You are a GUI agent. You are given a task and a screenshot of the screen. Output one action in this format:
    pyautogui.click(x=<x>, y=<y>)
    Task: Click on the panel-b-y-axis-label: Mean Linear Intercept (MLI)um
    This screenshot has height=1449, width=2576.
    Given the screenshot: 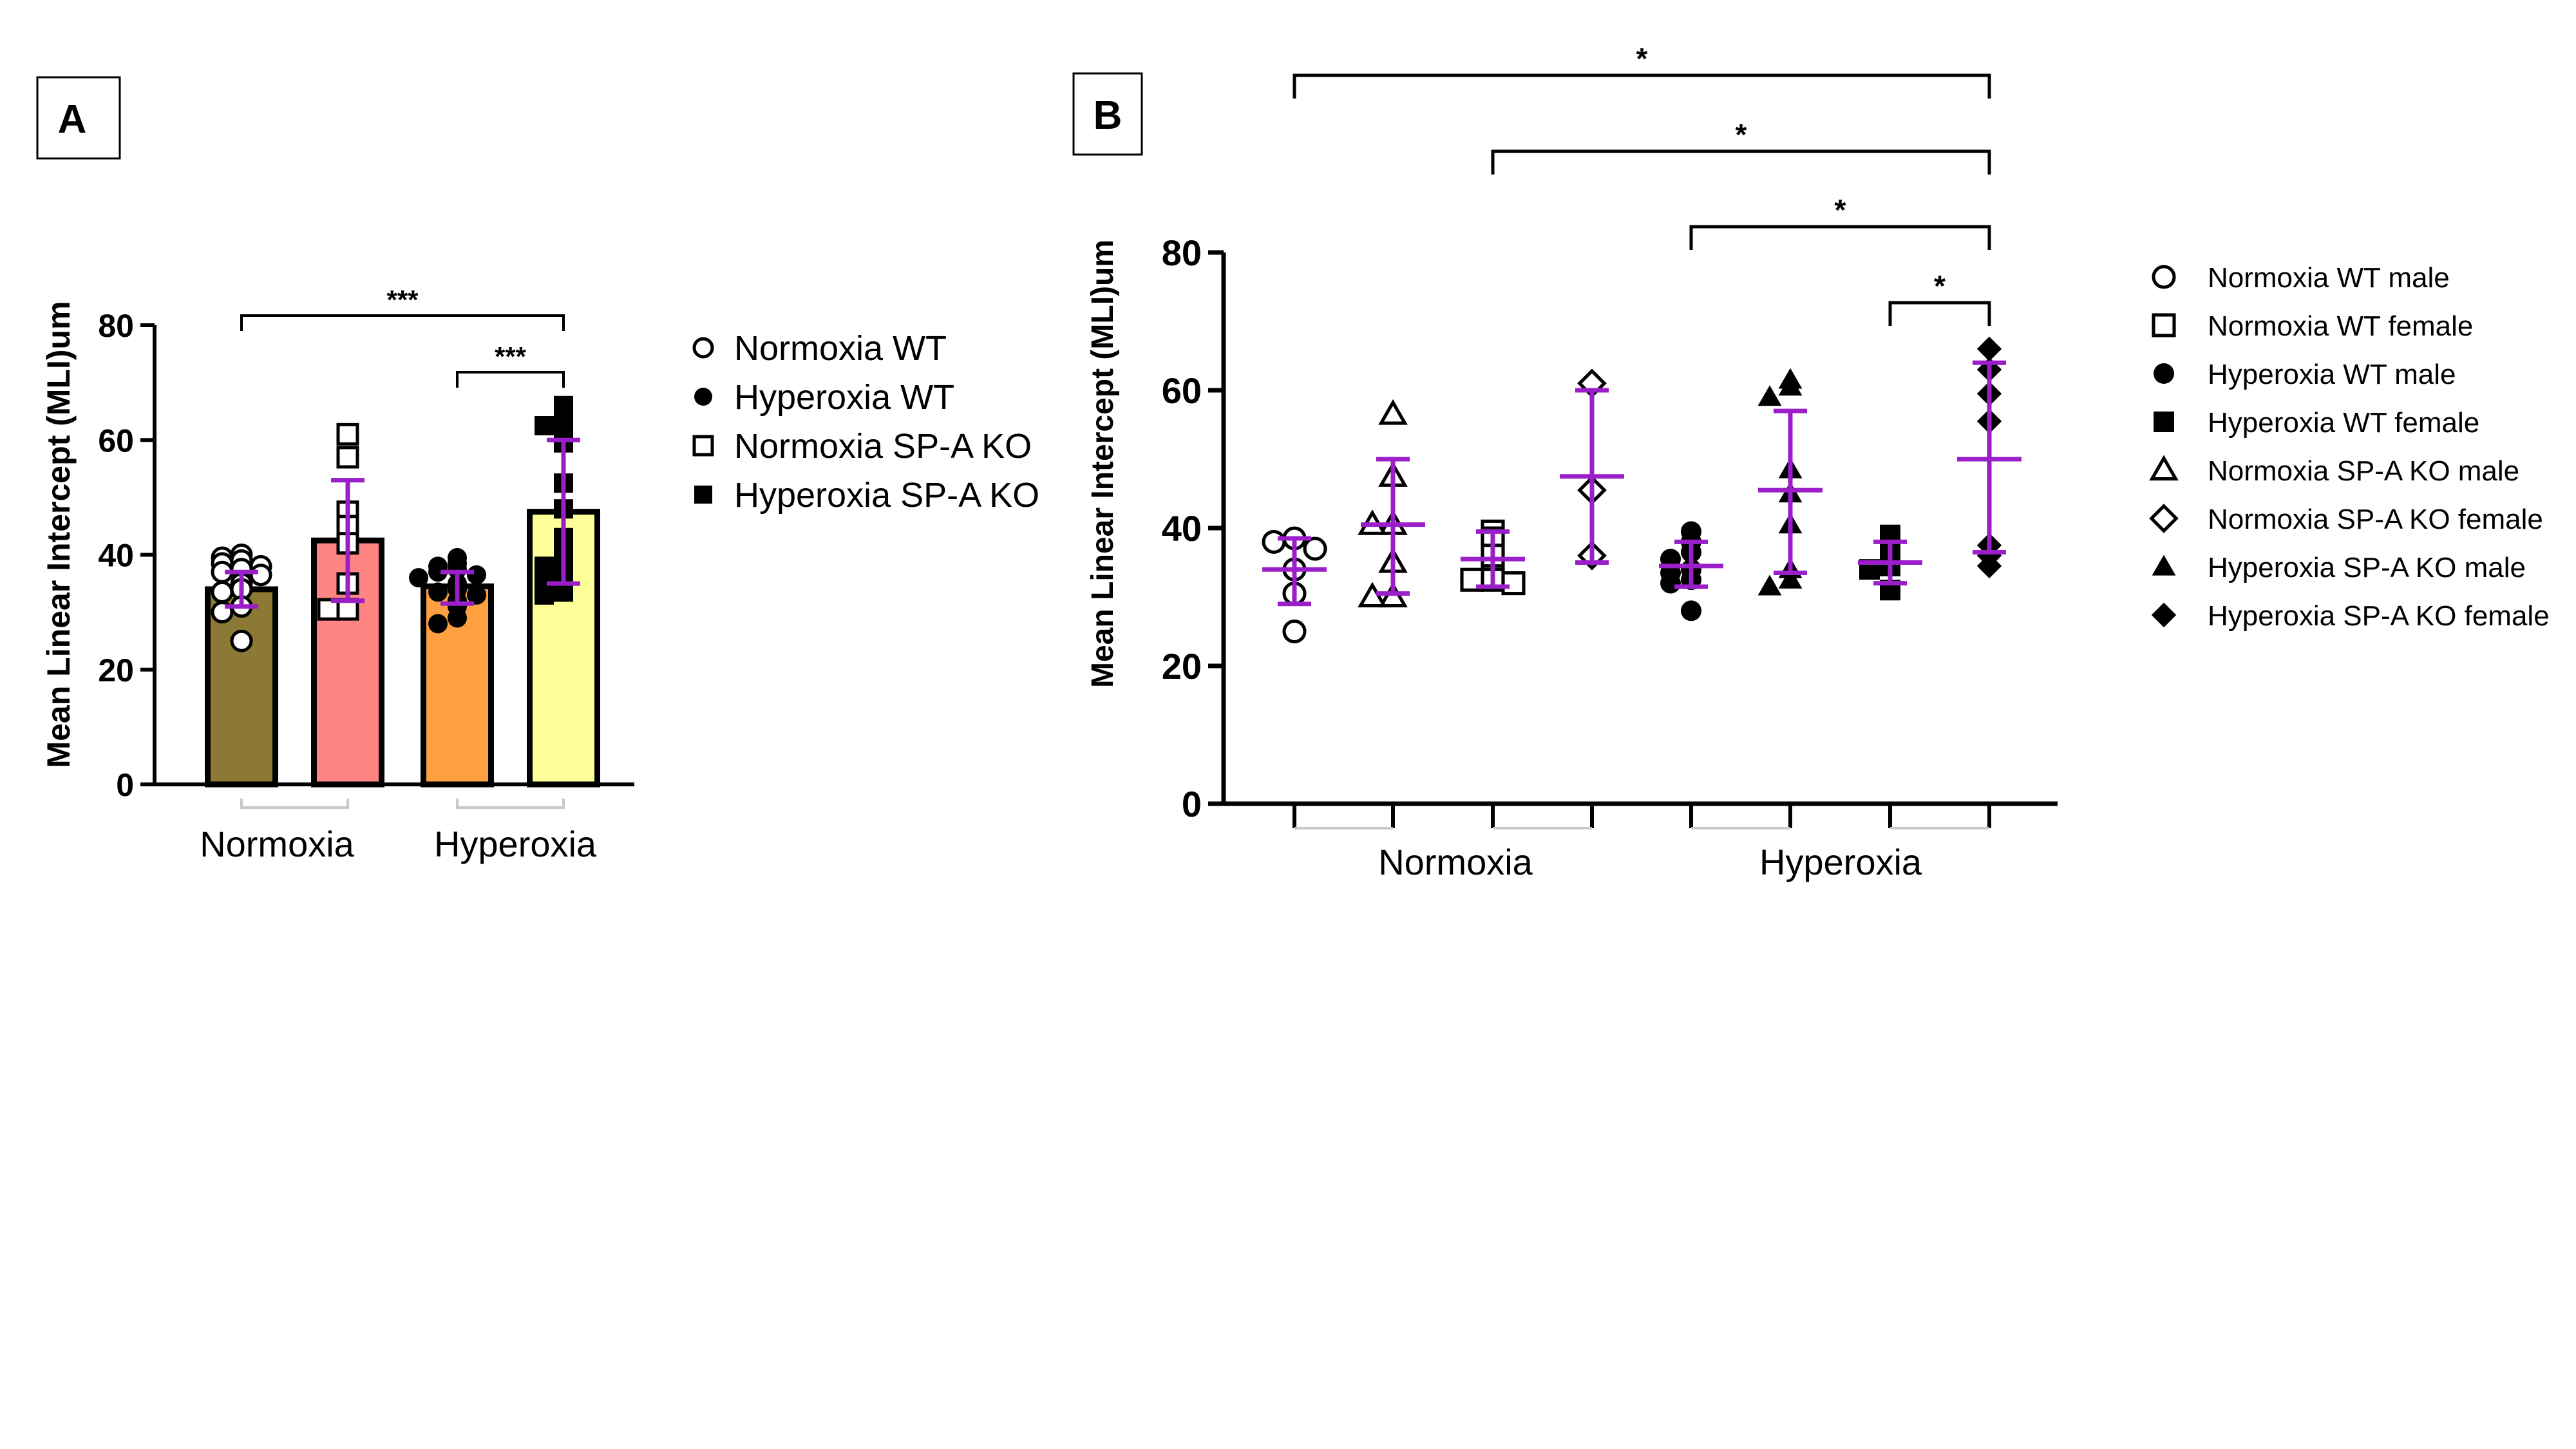 What is the action you would take?
    pyautogui.click(x=1103, y=464)
    